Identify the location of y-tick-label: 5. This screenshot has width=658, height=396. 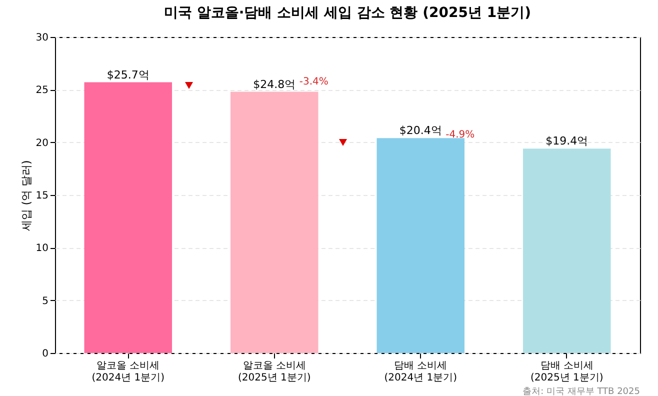
(45, 301).